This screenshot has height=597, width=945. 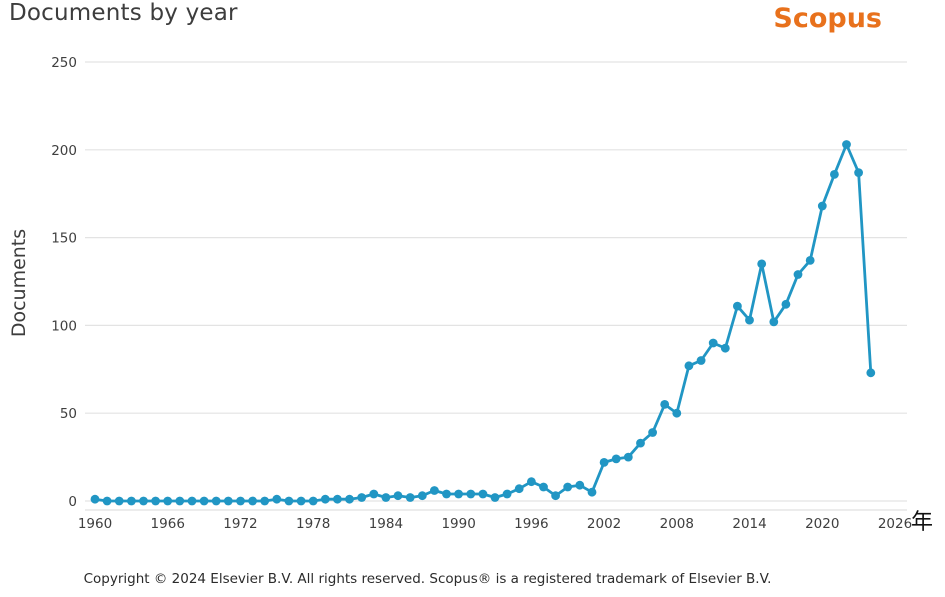 What do you see at coordinates (701, 360) in the screenshot?
I see `data-point-2010` at bounding box center [701, 360].